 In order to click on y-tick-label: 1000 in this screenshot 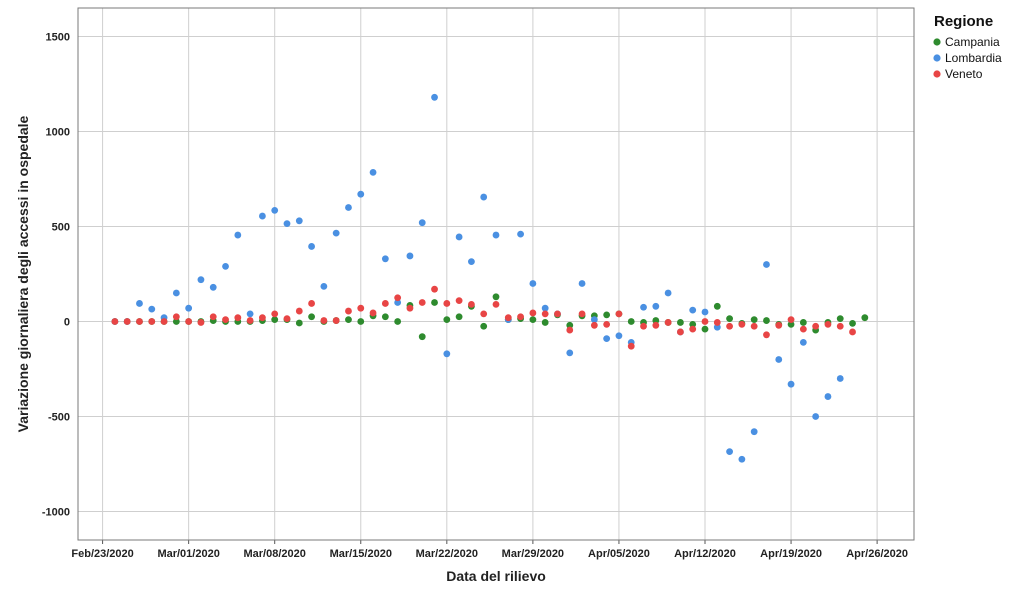, I will do `click(58, 133)`.